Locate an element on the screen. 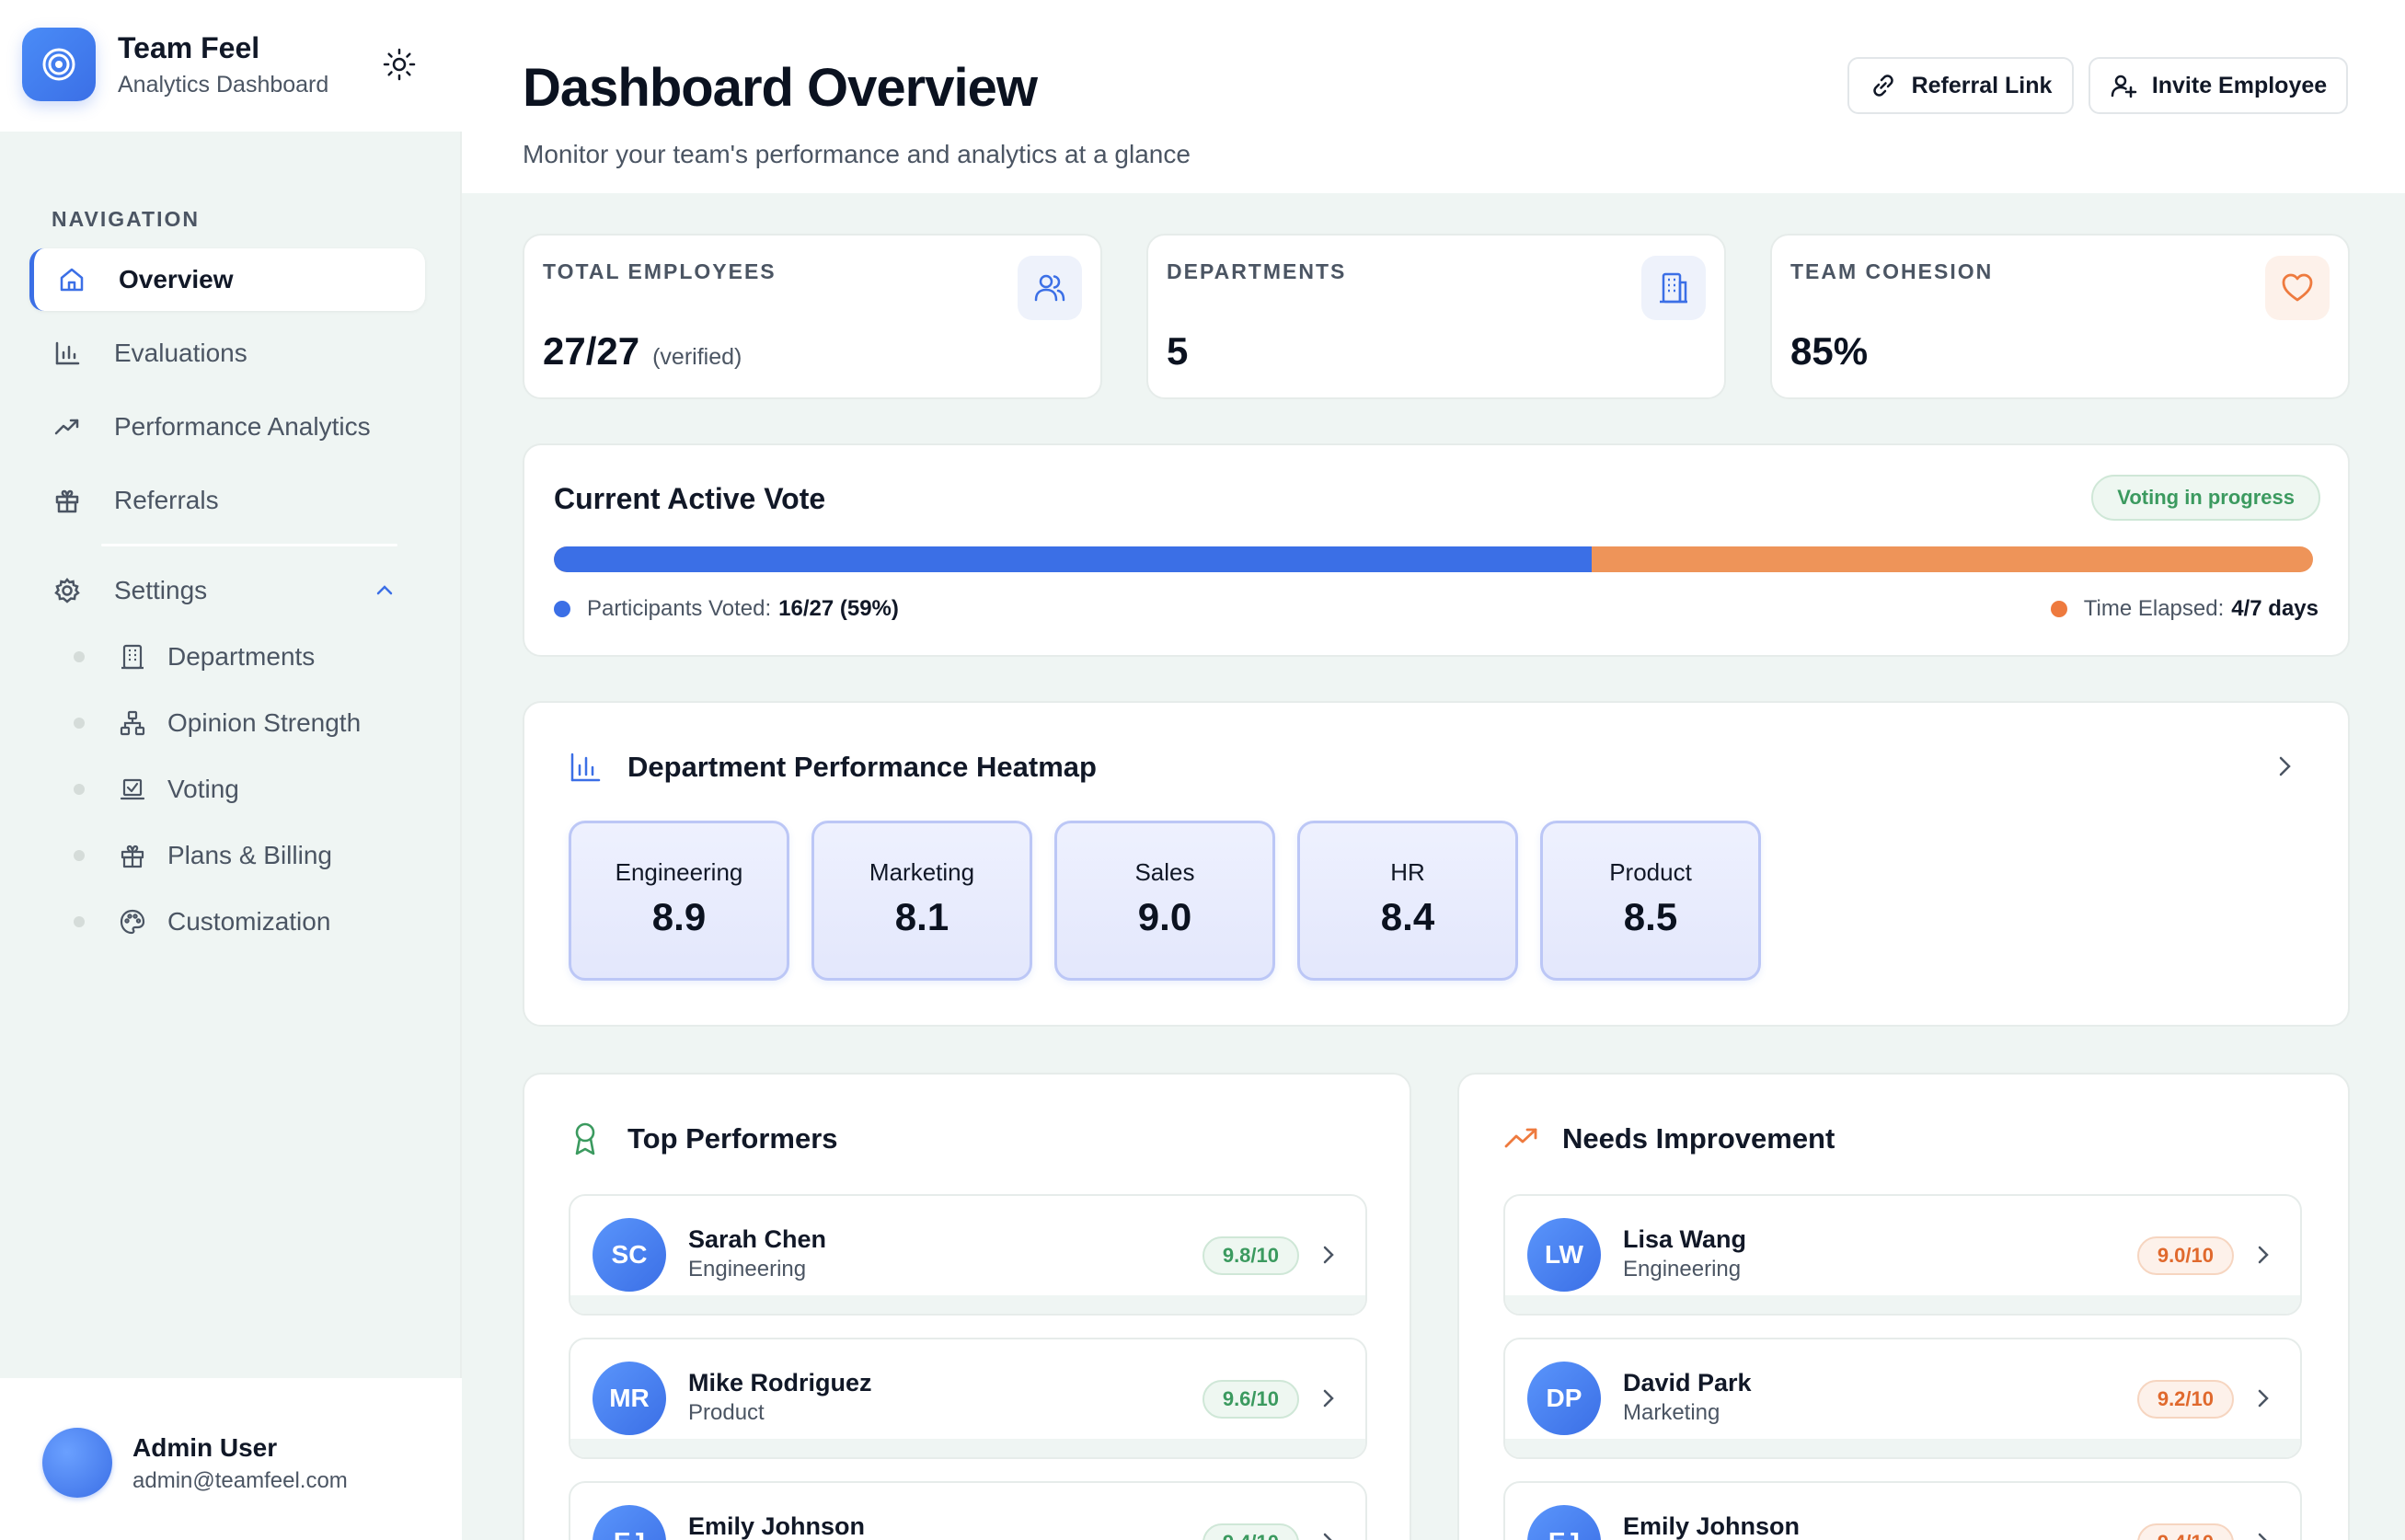 Image resolution: width=2405 pixels, height=1540 pixels. building-icon is located at coordinates (1673, 288).